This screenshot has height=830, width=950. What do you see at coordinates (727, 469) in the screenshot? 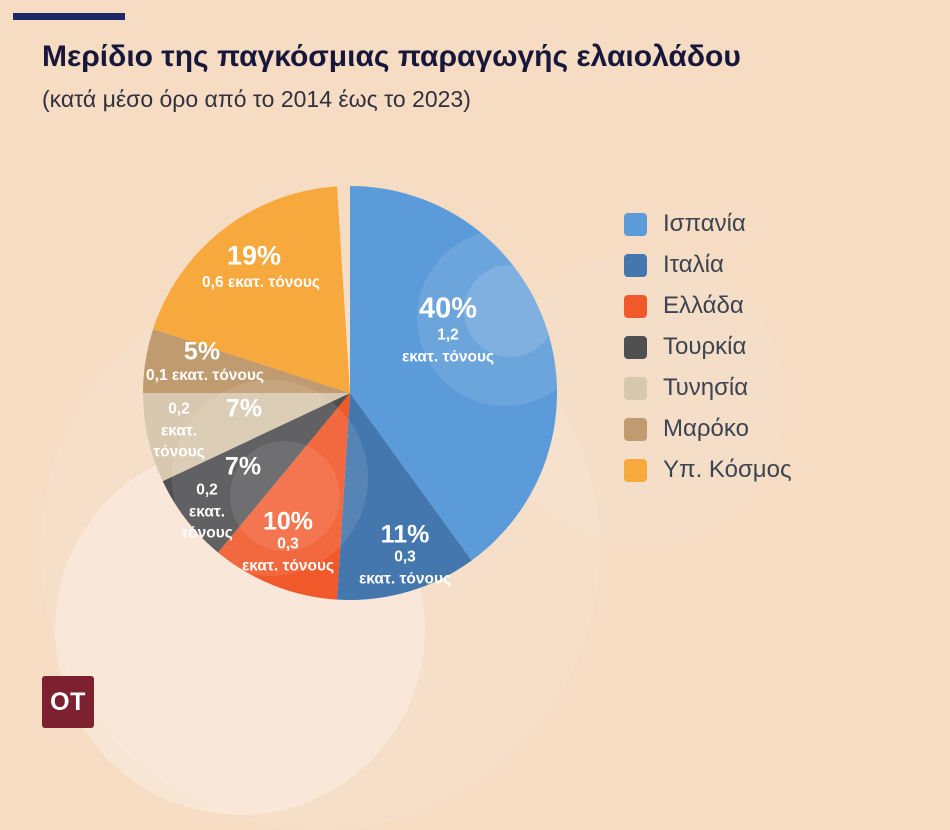
I see `legend-label: Υπ. Κόσμος` at bounding box center [727, 469].